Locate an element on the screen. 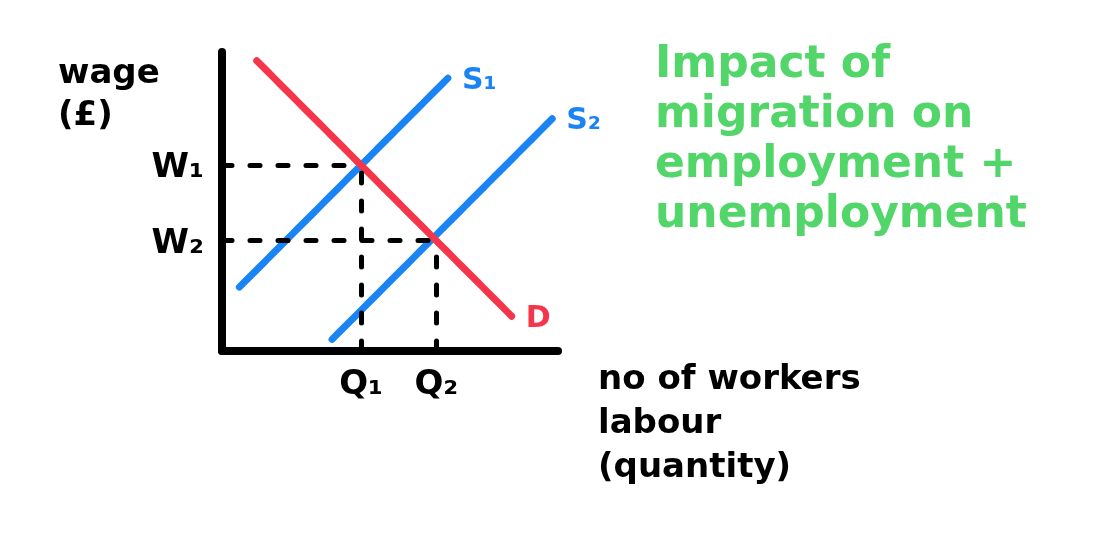 Image resolution: width=1105 pixels, height=552 pixels. text: Impact of migration on employment + unemployment is located at coordinates (843, 136).